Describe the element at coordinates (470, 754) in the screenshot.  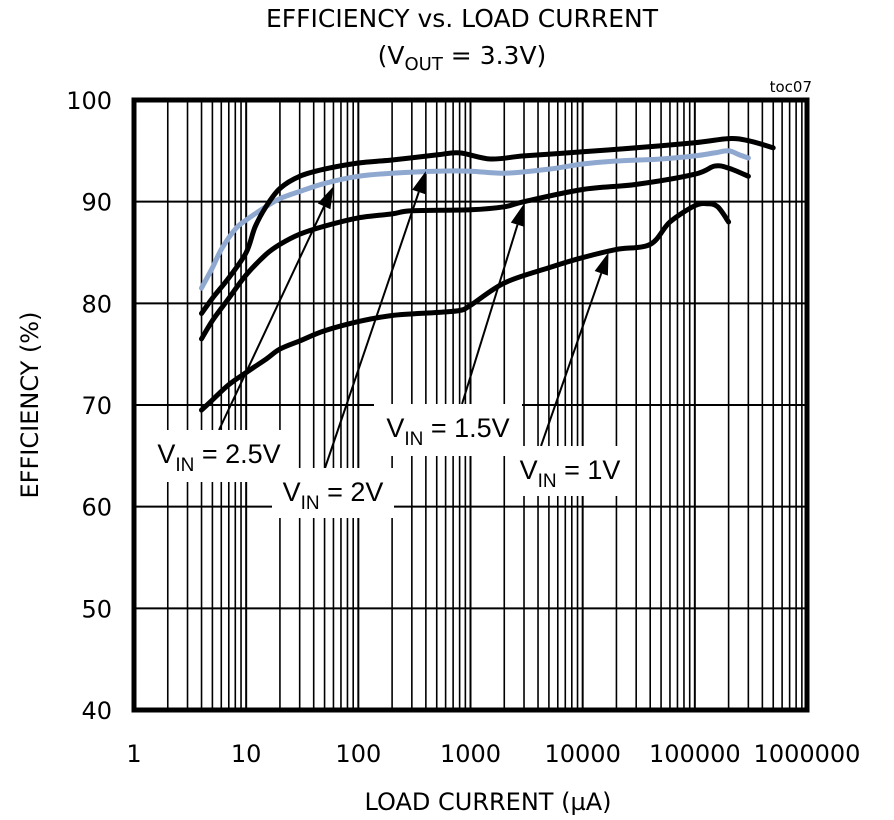
I see `x-tick-label: 1000` at that location.